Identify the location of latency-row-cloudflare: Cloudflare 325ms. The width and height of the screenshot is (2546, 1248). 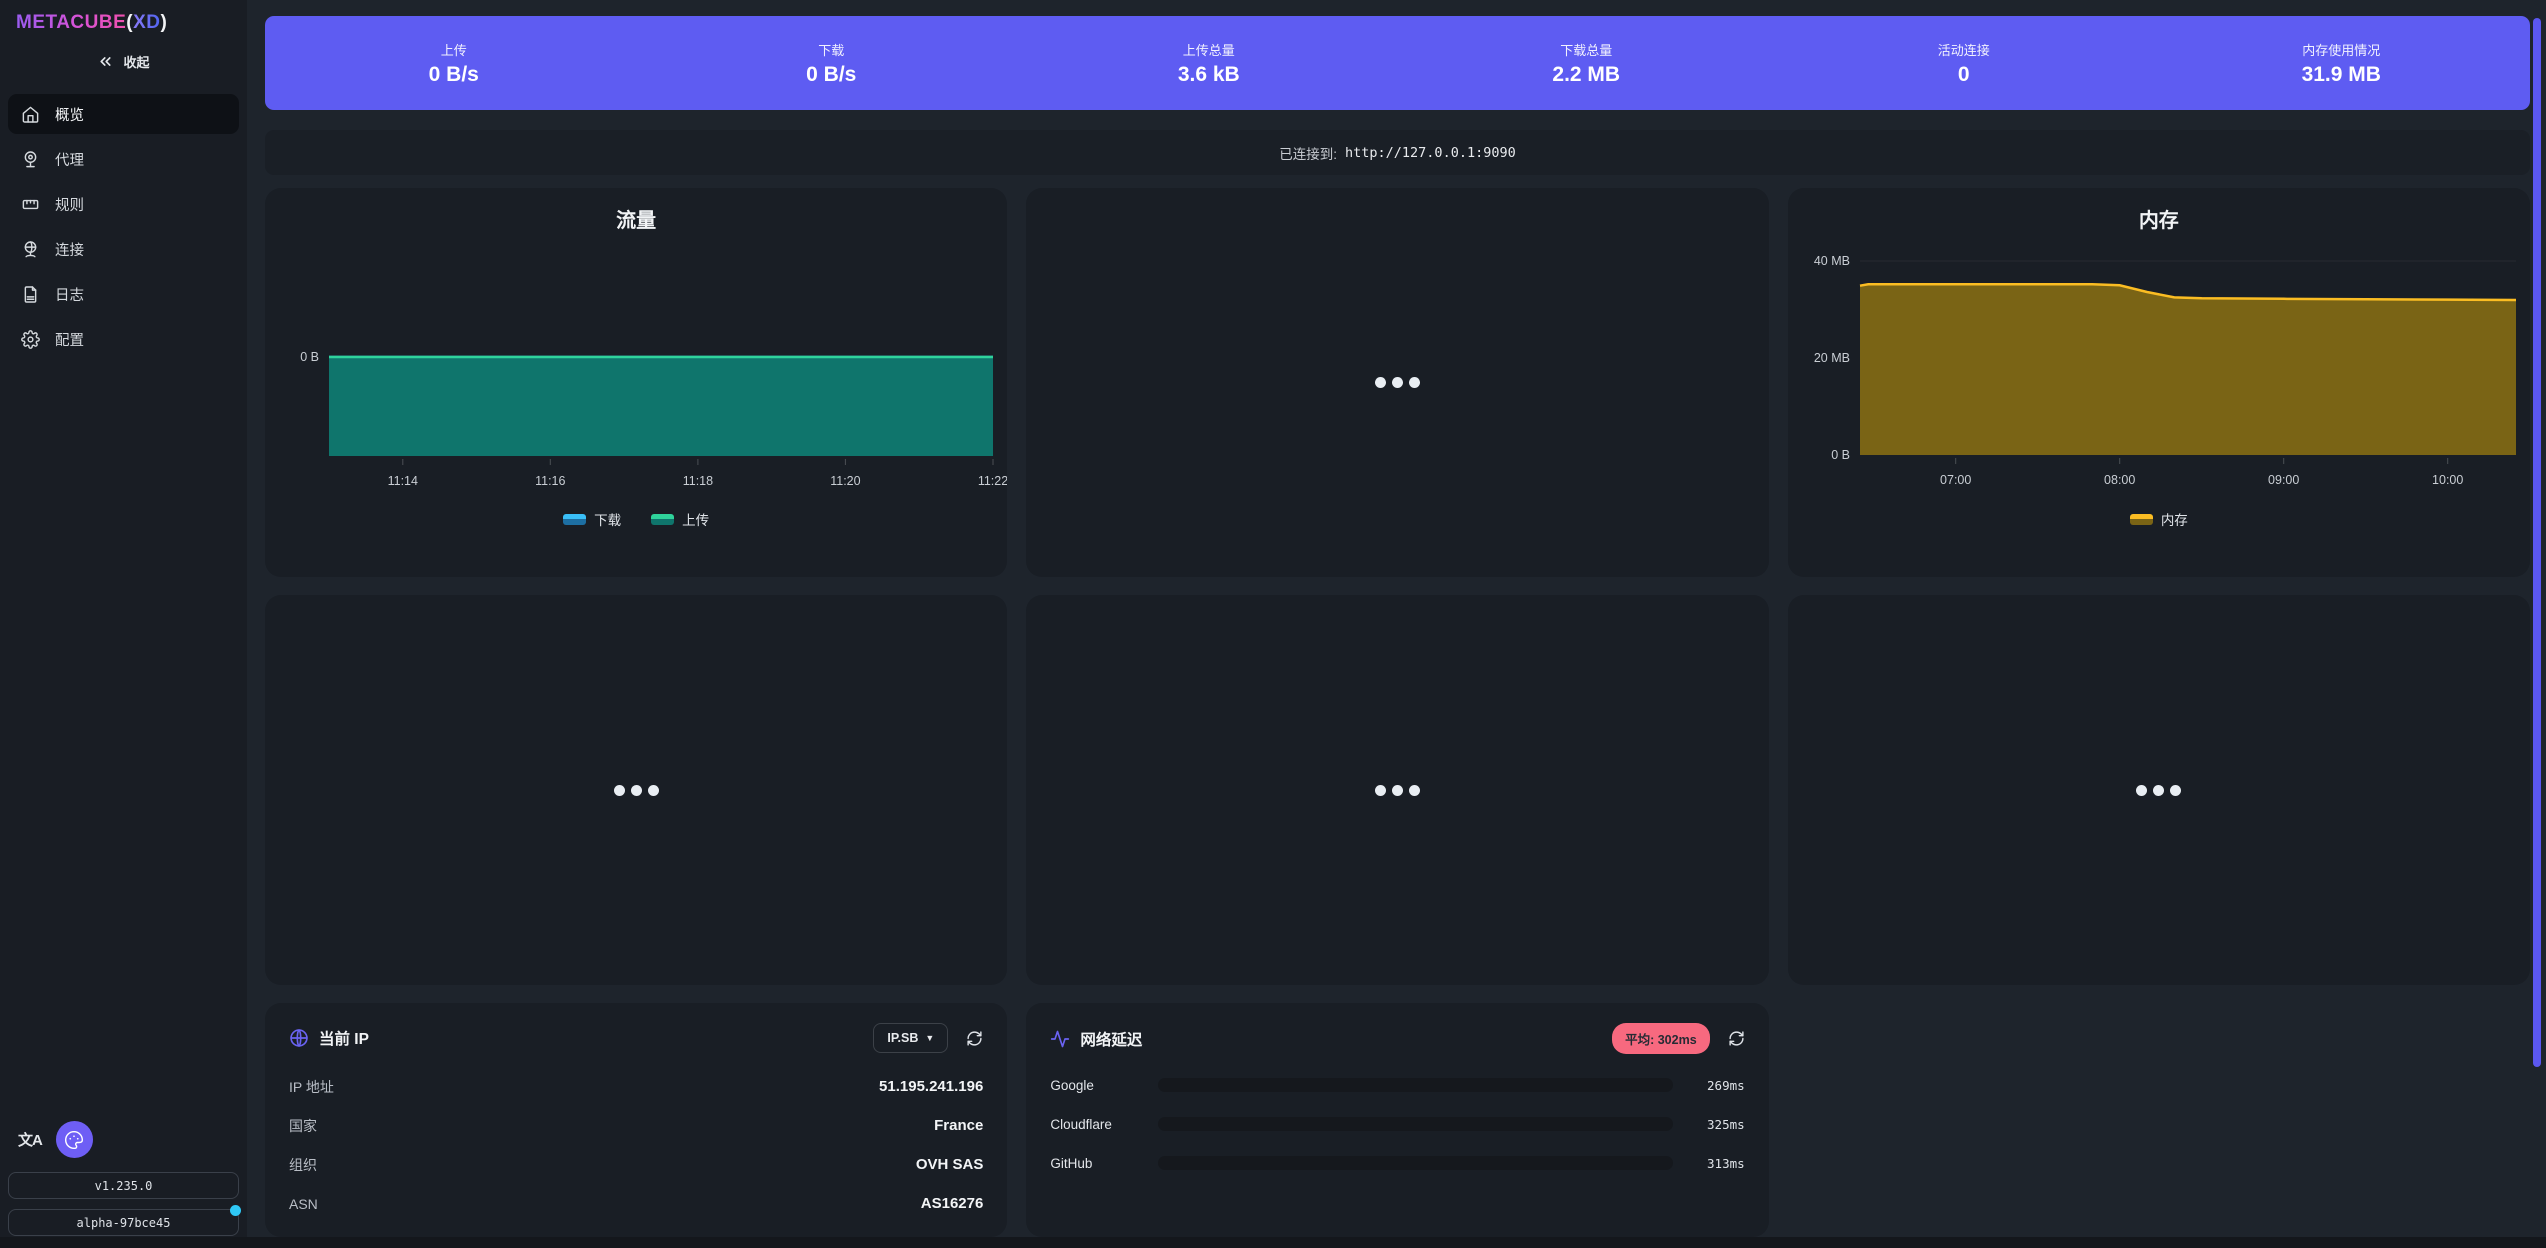
(1397, 1124).